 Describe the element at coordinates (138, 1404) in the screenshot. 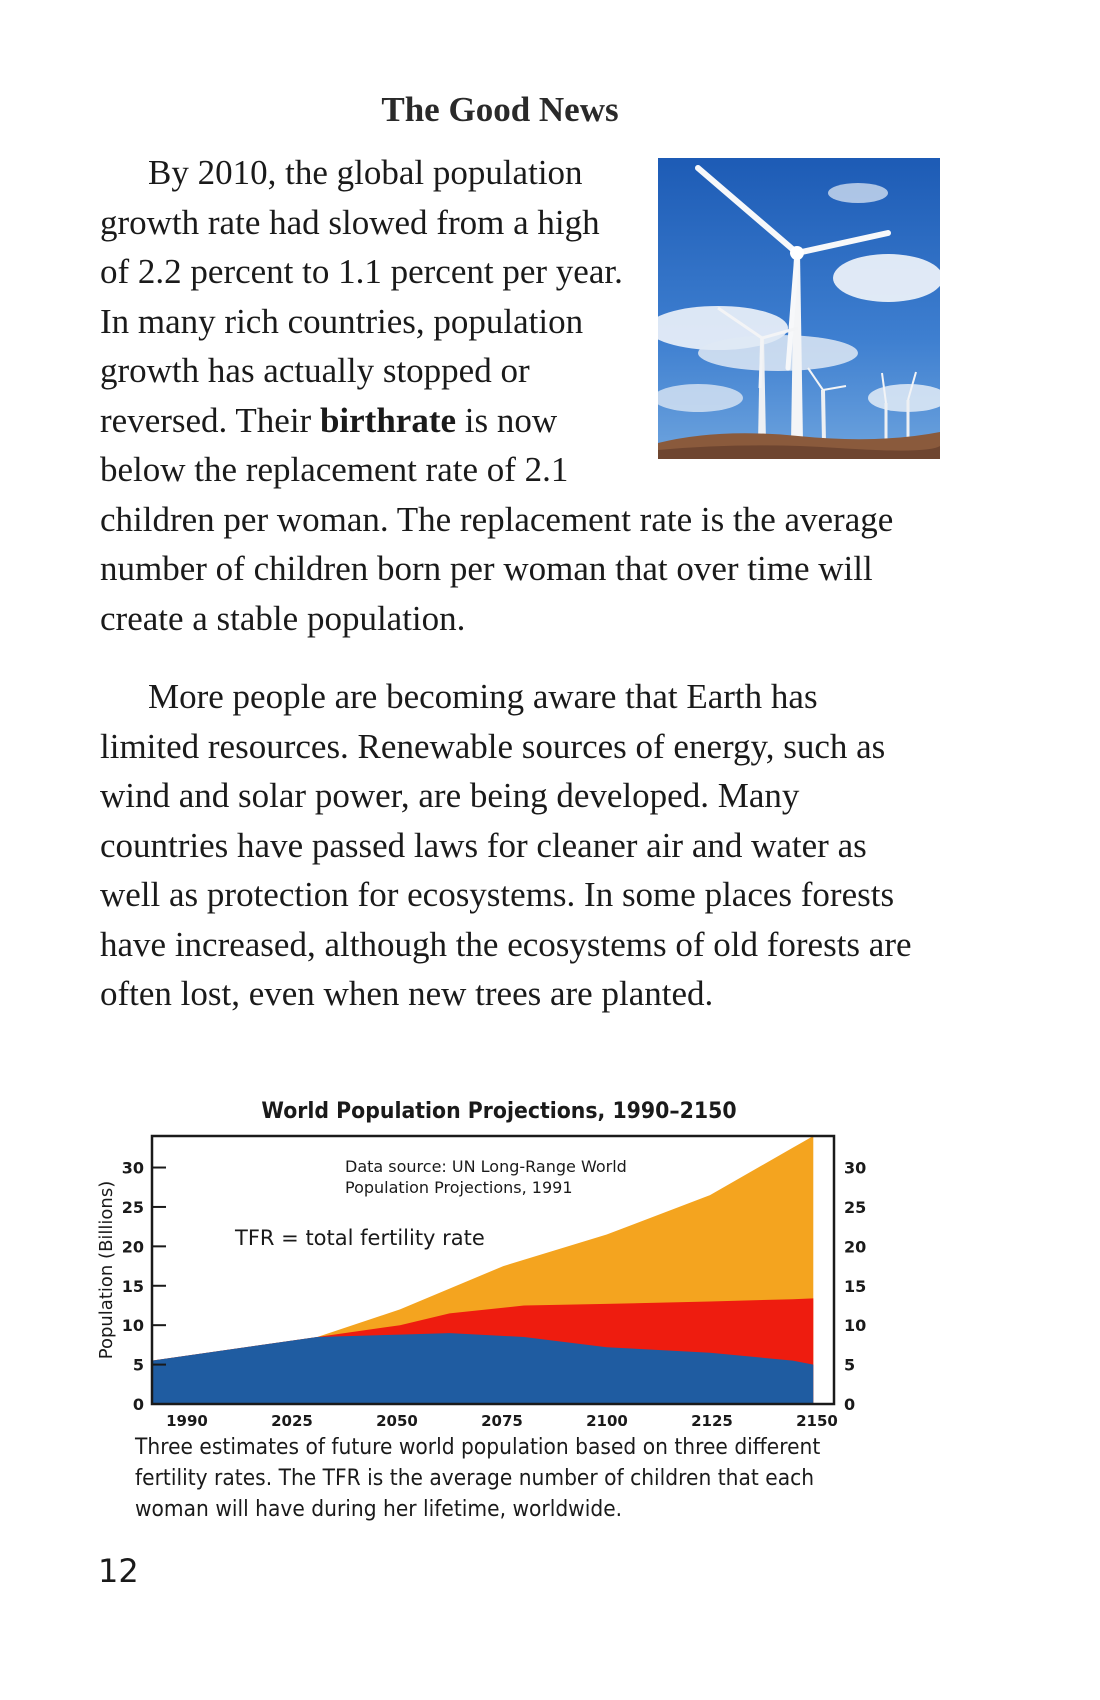

I see `y-tick-label-left: 0` at that location.